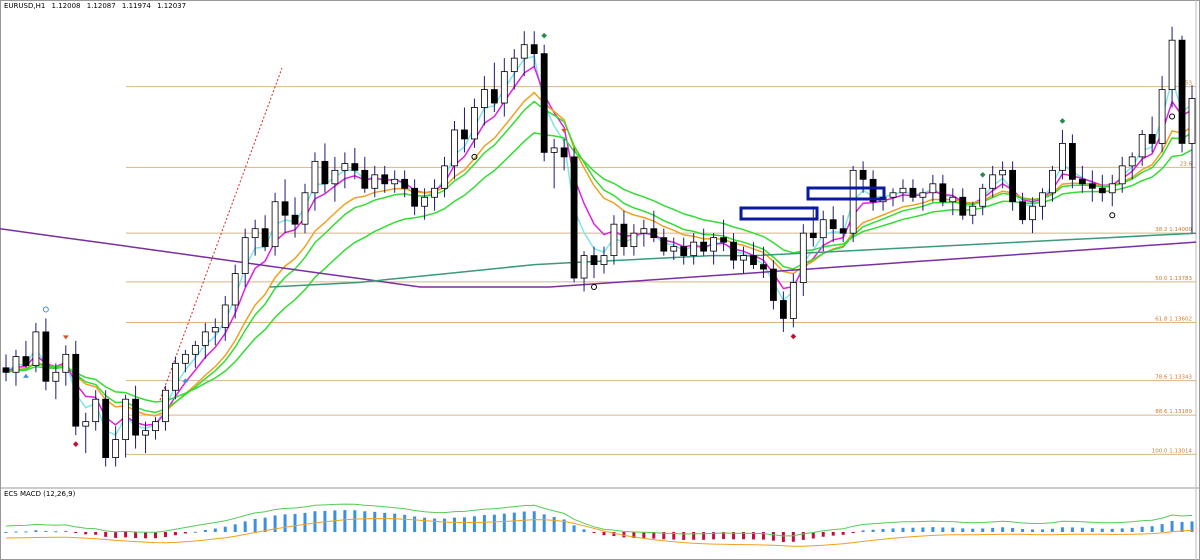  Describe the element at coordinates (1173, 230) in the screenshot. I see `fib-label: 38.2 1.14000` at that location.